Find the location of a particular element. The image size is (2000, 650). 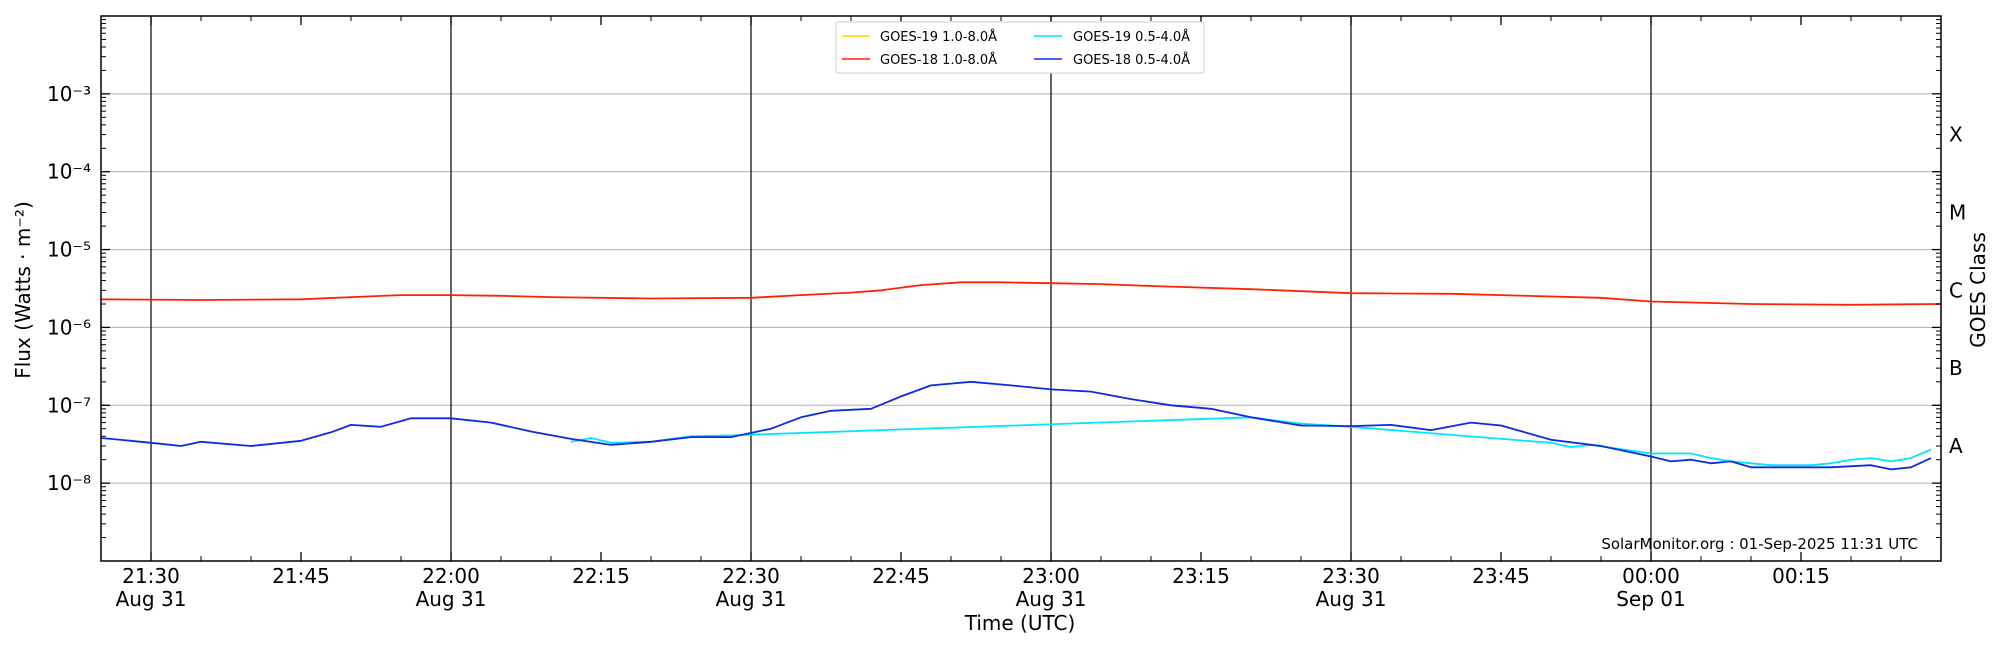

legend-label: GOES-18 1.0-8.0Å is located at coordinates (938, 60).